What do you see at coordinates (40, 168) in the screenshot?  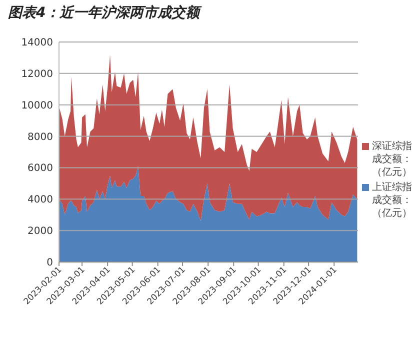 I see `y-tick-label: 6000` at bounding box center [40, 168].